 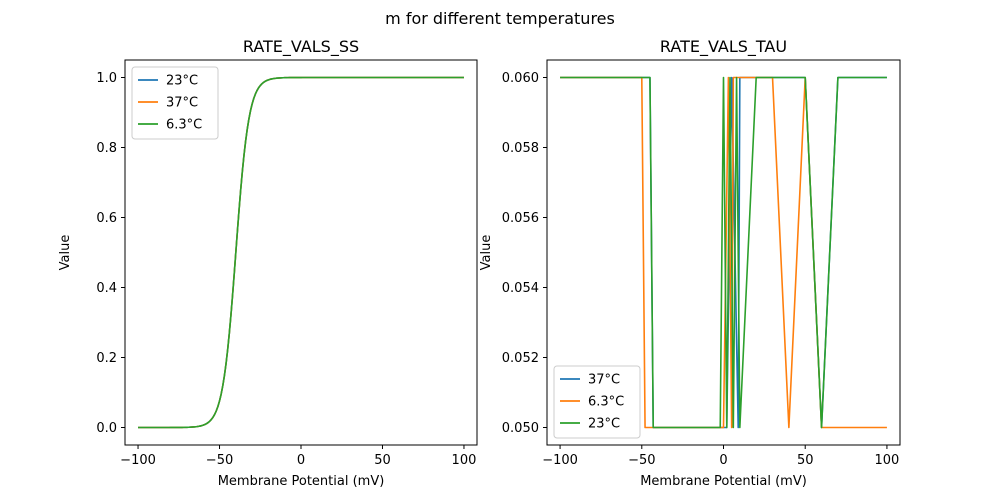 What do you see at coordinates (723, 47) in the screenshot?
I see `axes-title: RATE_VALS_TAU` at bounding box center [723, 47].